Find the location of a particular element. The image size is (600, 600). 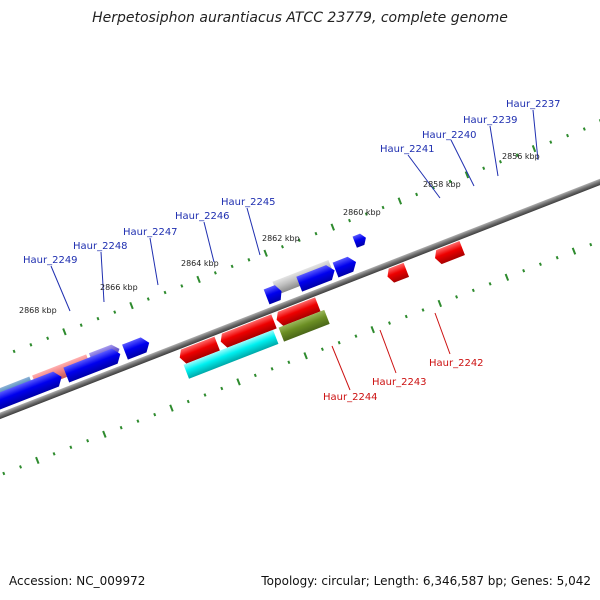

gene-label: Haur_2246 is located at coordinates (202, 216).